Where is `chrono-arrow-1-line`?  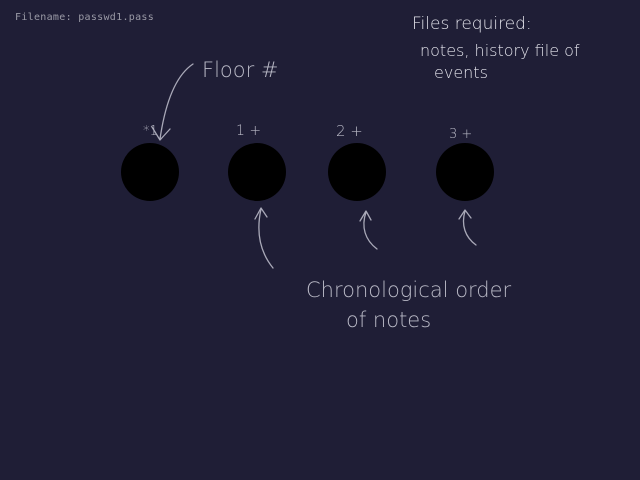
chrono-arrow-1-line is located at coordinates (266, 238).